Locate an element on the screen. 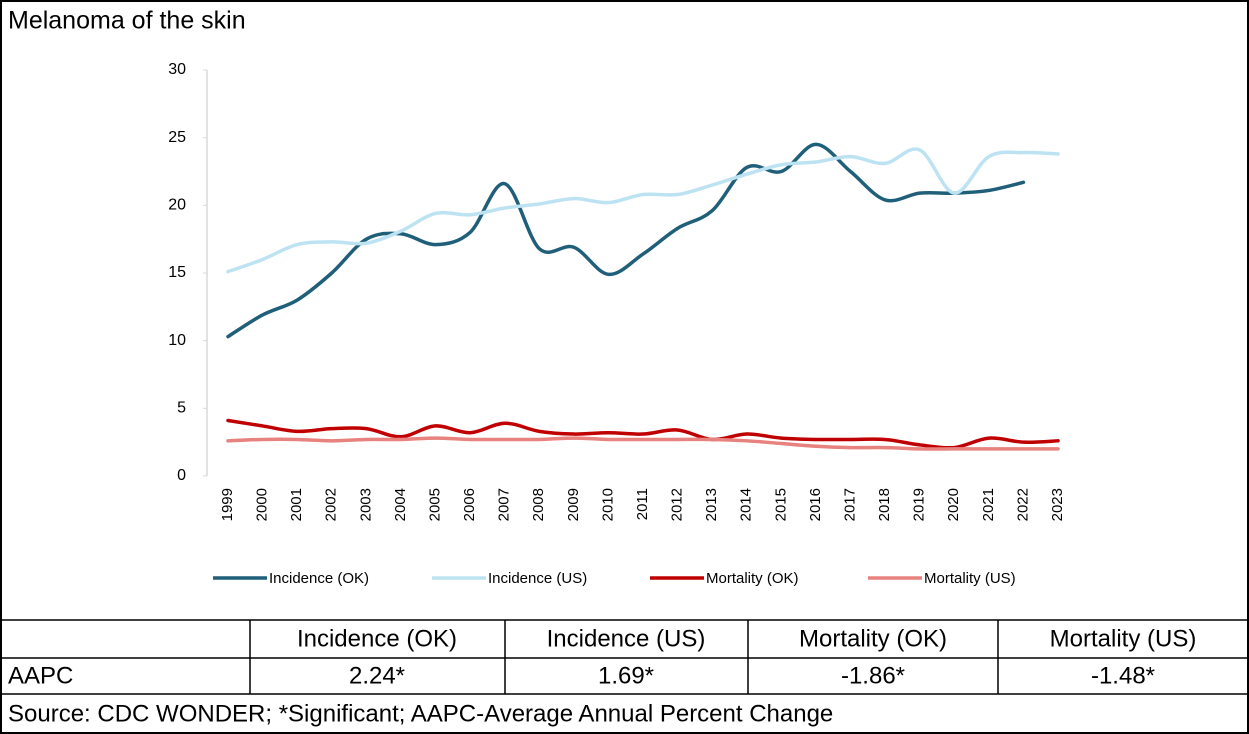 The width and height of the screenshot is (1249, 734). y-tick-label: 25 is located at coordinates (177, 137).